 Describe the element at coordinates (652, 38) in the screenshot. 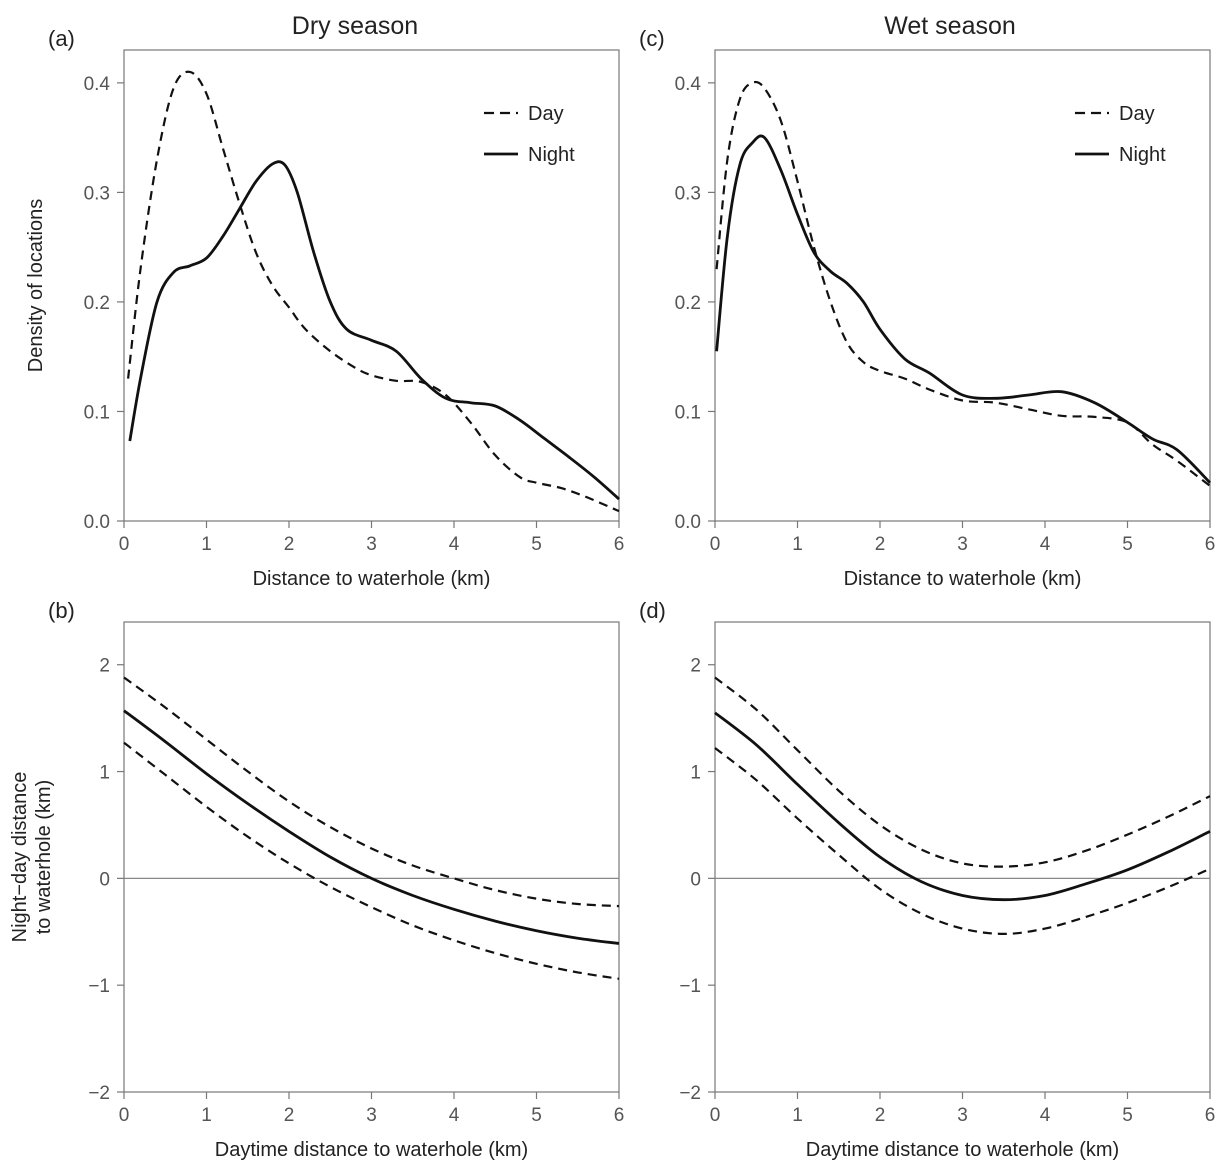

I see `panel-label: (c)` at that location.